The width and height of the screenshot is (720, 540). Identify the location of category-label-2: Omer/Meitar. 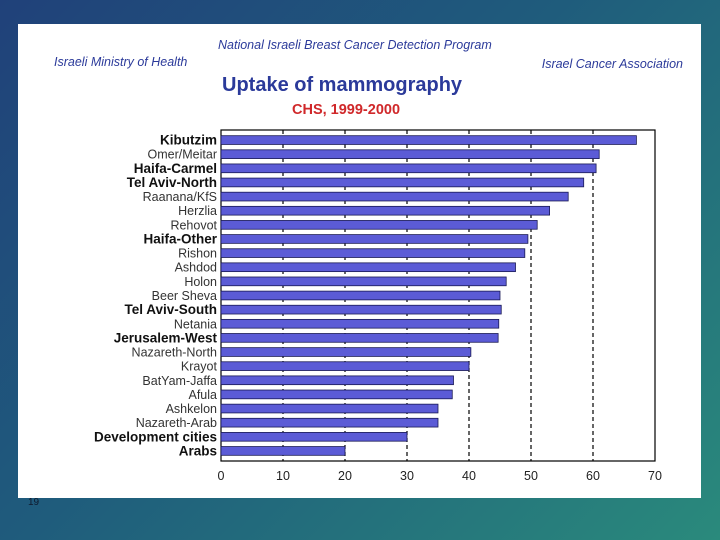
(182, 155).